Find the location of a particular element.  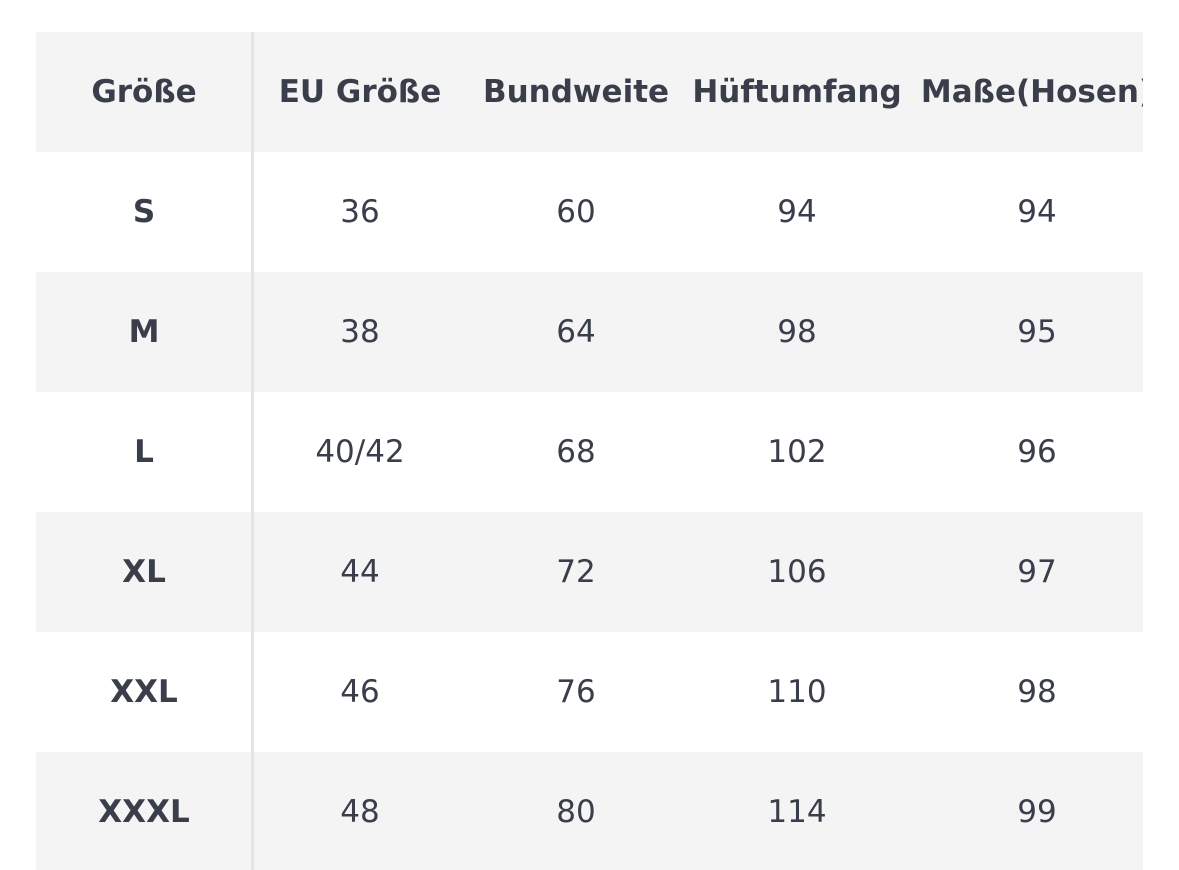

value-cell: 114 is located at coordinates (797, 812).